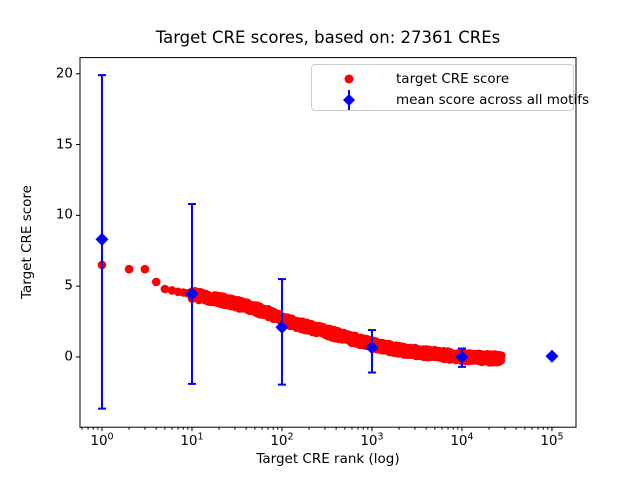 Image resolution: width=640 pixels, height=480 pixels. Describe the element at coordinates (68, 285) in the screenshot. I see `y-tick-label: 5` at that location.